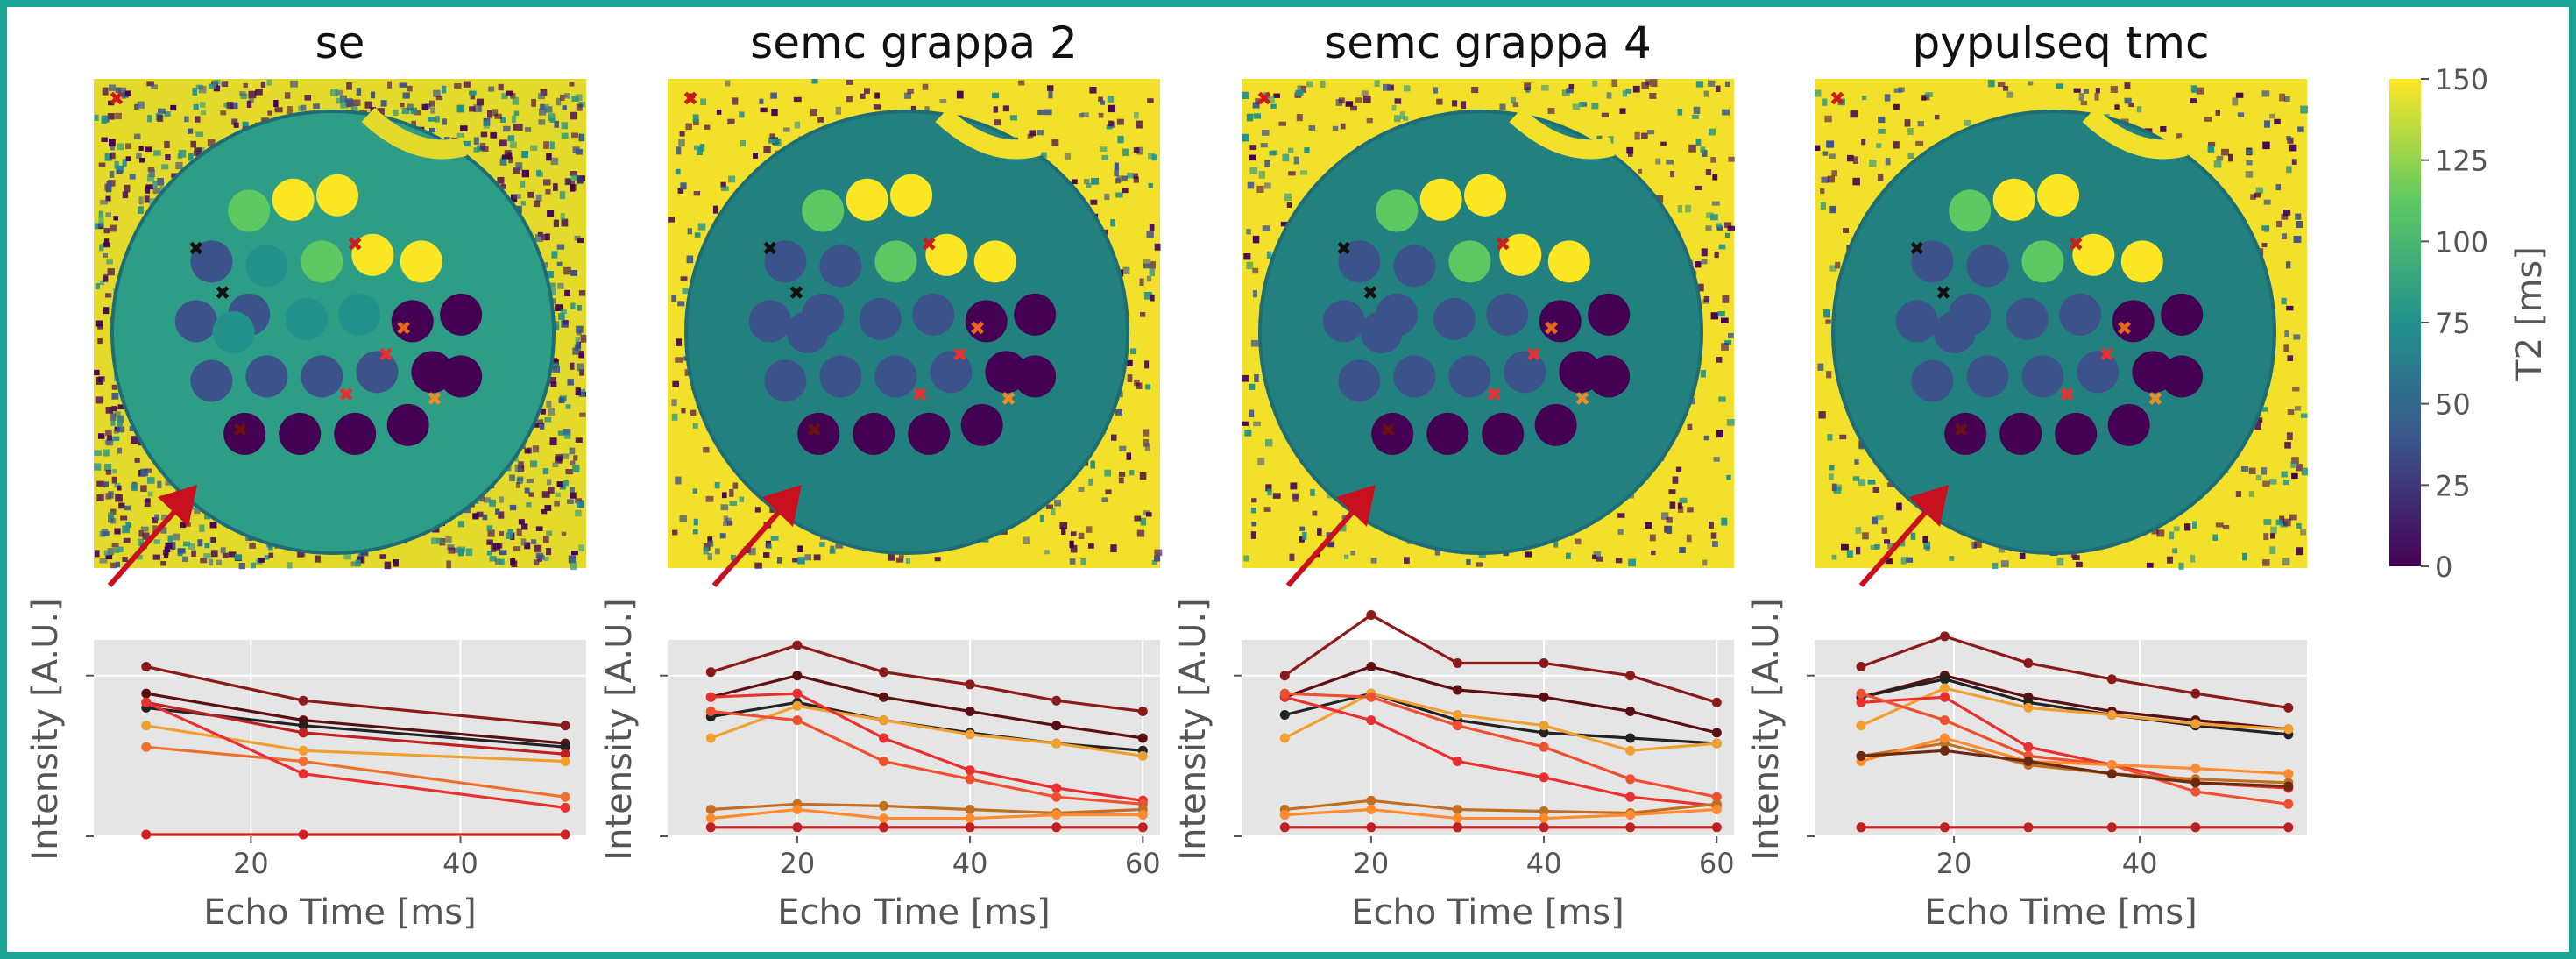 This screenshot has height=959, width=2576. Describe the element at coordinates (414, 133) in the screenshot. I see `phantom-notch` at that location.